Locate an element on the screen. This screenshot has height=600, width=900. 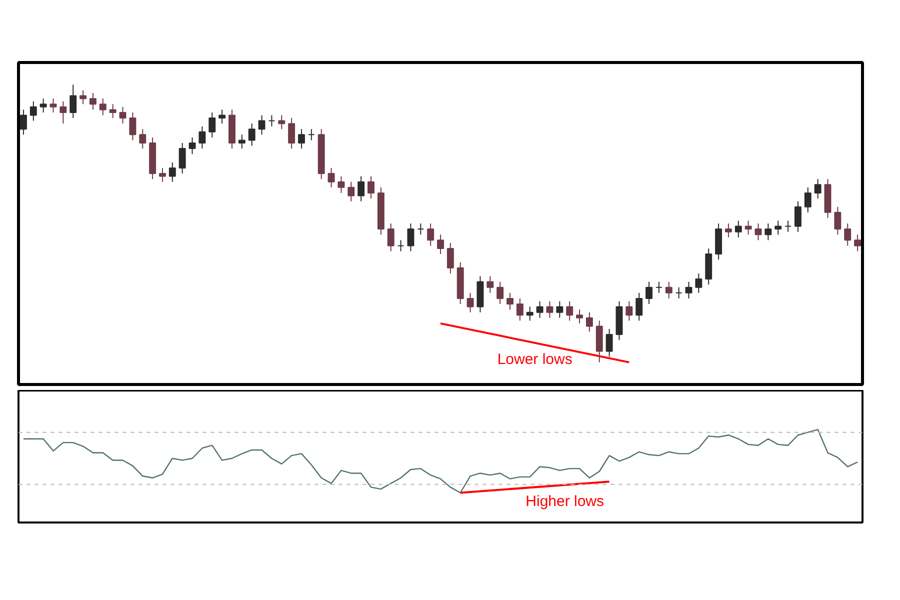
annotation: Lower lows is located at coordinates (534, 359).